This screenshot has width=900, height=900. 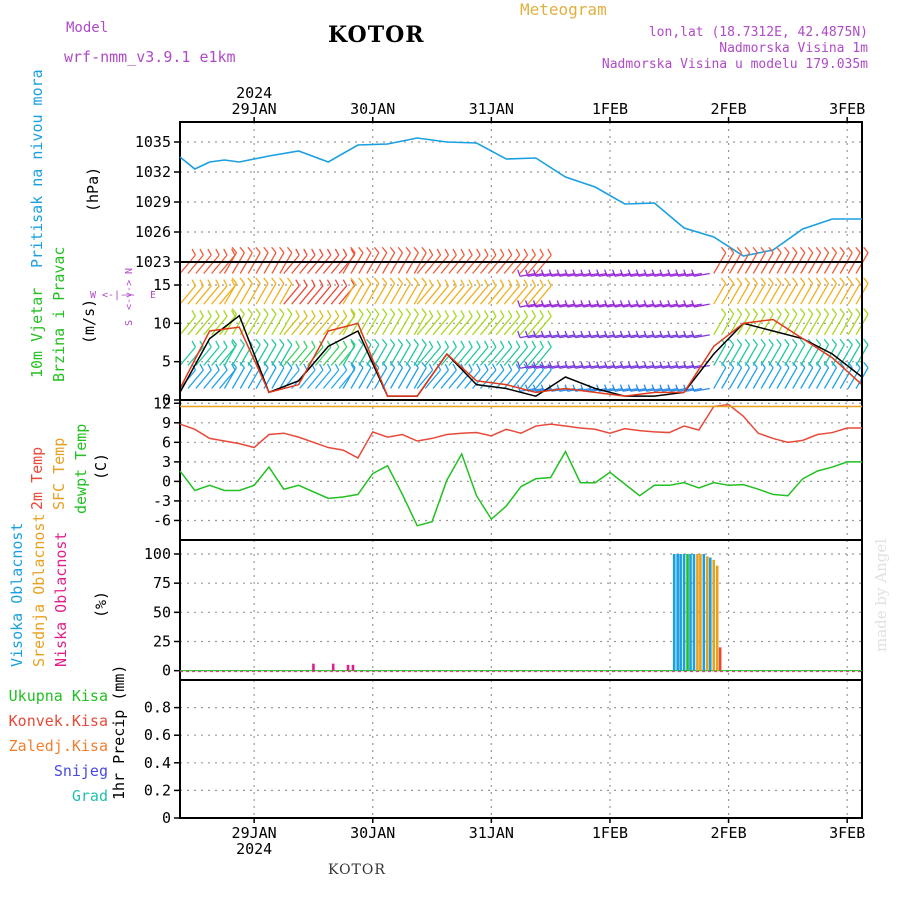 I want to click on clouds-panel-frame, so click(x=521, y=610).